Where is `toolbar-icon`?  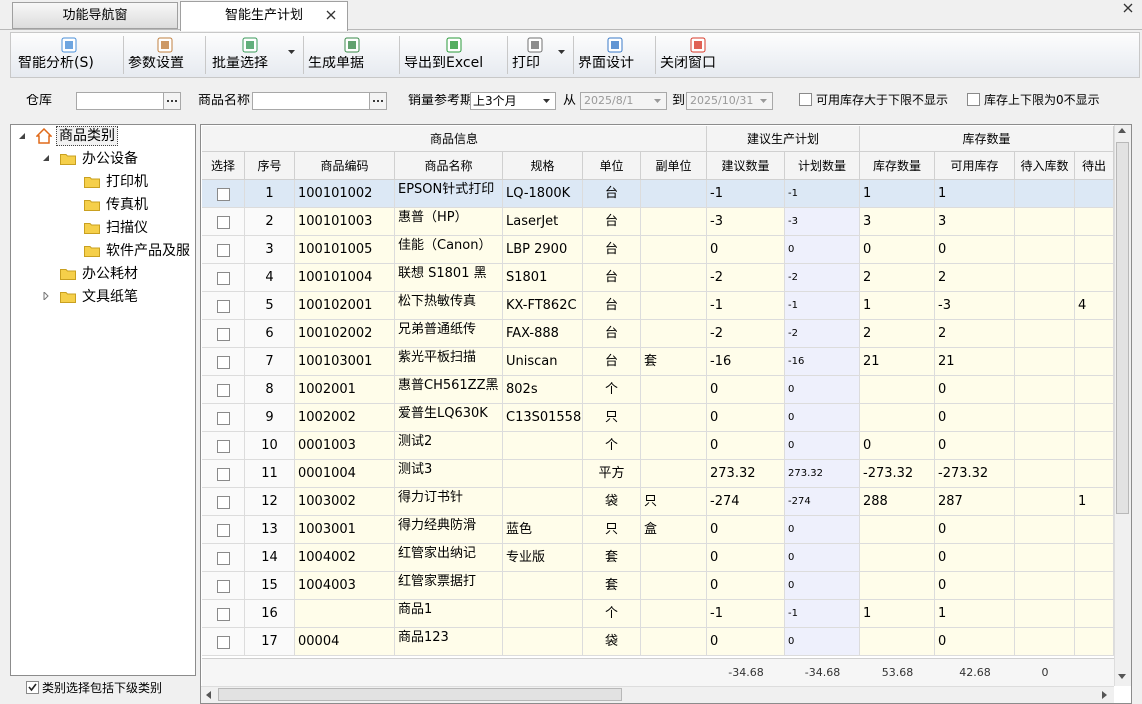
toolbar-icon is located at coordinates (352, 45).